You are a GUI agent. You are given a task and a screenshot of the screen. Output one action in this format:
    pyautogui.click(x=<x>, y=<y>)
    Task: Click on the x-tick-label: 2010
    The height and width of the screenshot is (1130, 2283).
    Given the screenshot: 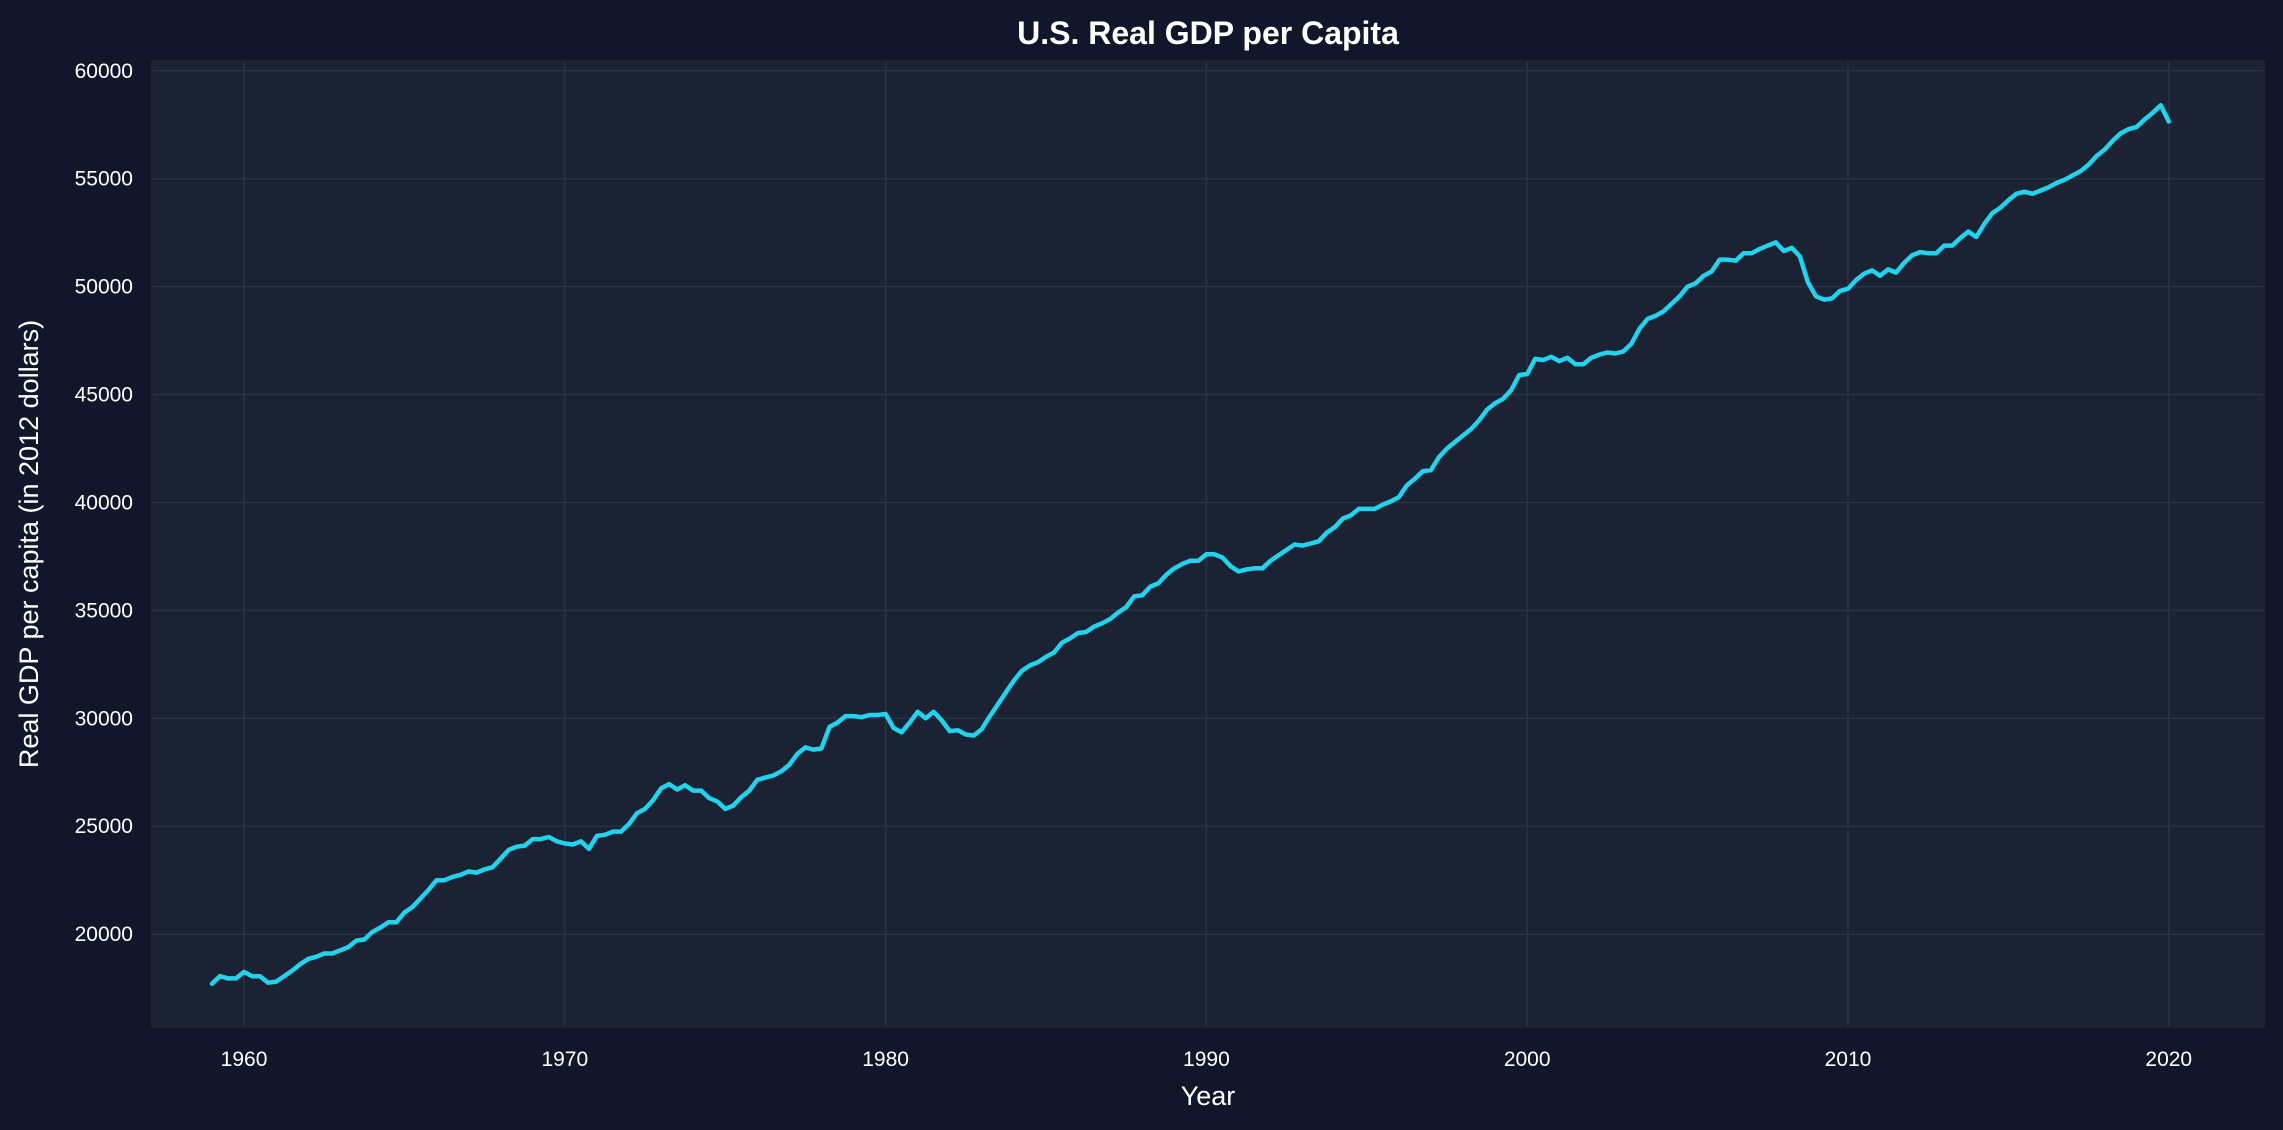 What is the action you would take?
    pyautogui.click(x=1848, y=1059)
    